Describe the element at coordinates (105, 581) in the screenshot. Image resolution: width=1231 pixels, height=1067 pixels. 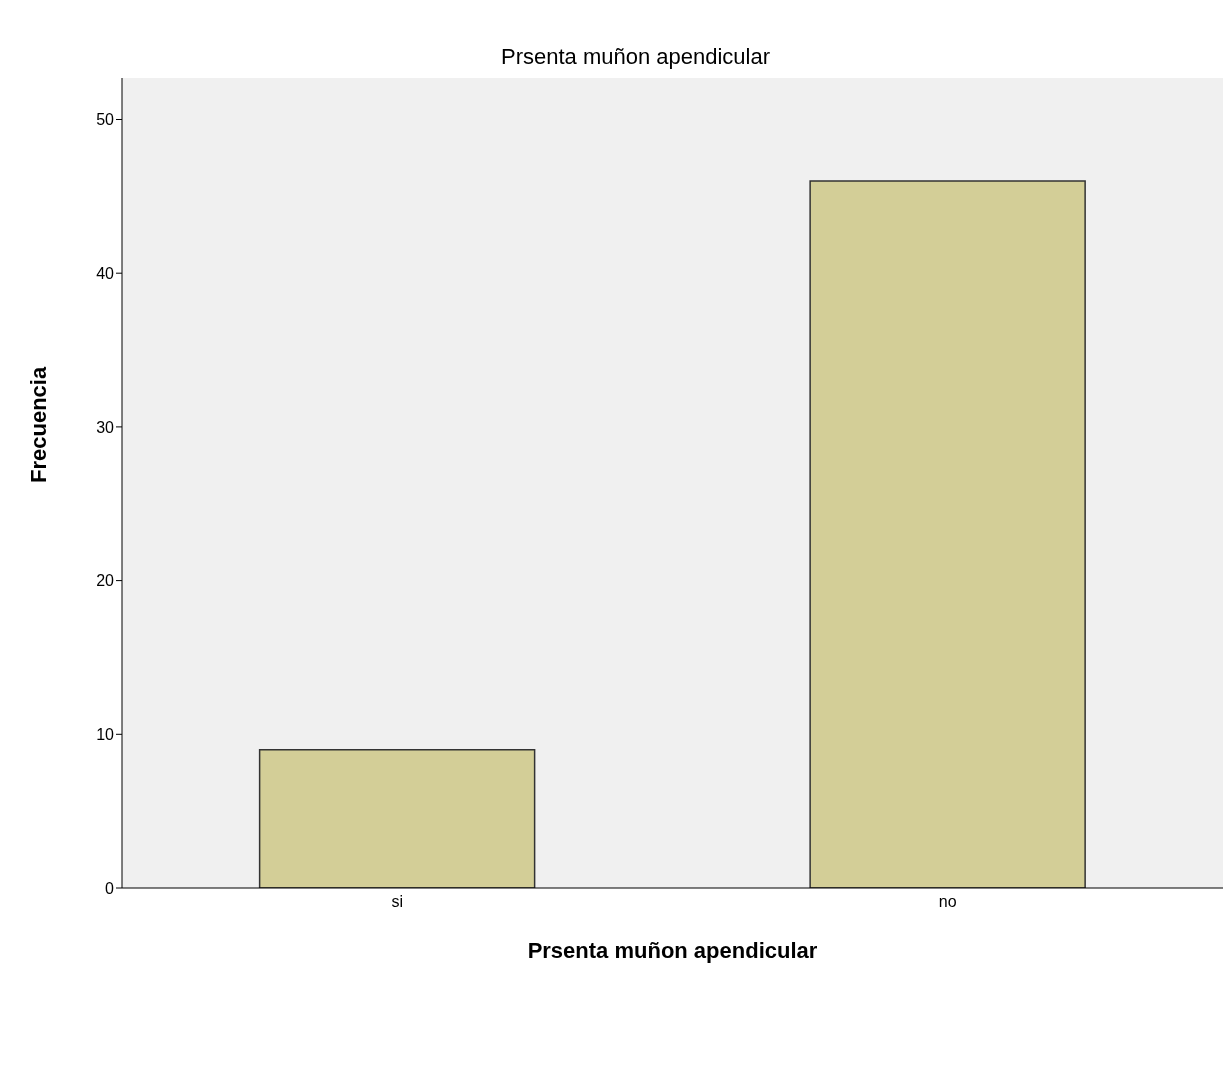
I see `y-tick-label: 20` at that location.